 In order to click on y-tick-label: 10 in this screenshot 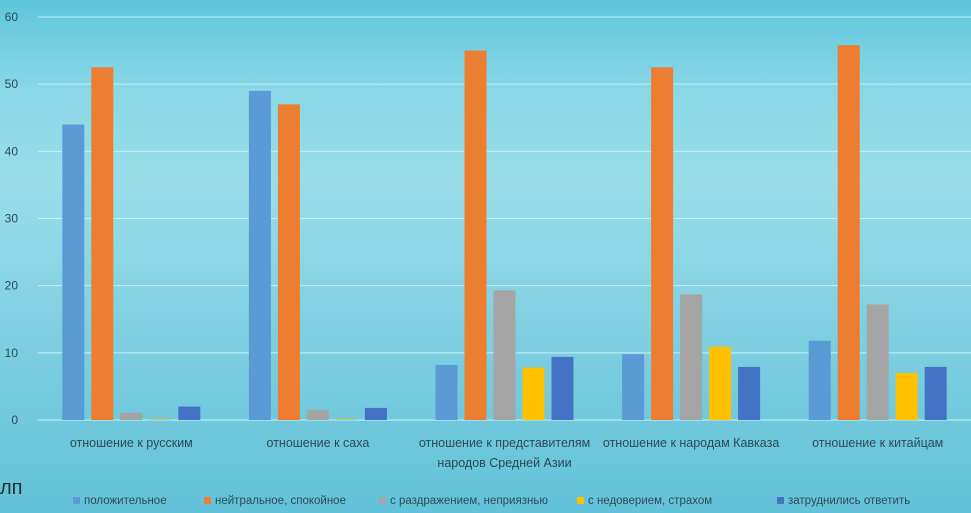, I will do `click(12, 353)`.